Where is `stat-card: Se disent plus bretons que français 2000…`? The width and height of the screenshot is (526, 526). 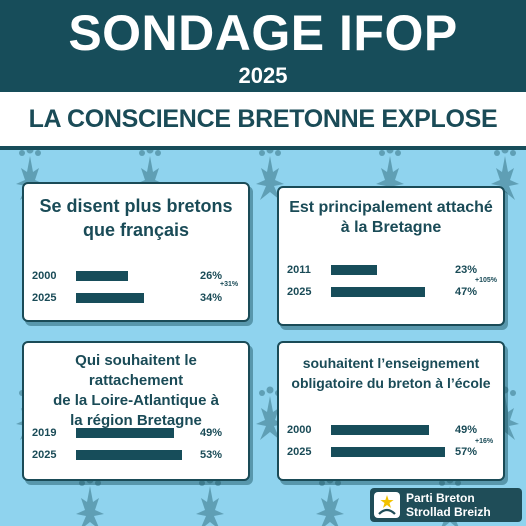 stat-card: Se disent plus bretons que français 2000… is located at coordinates (136, 252).